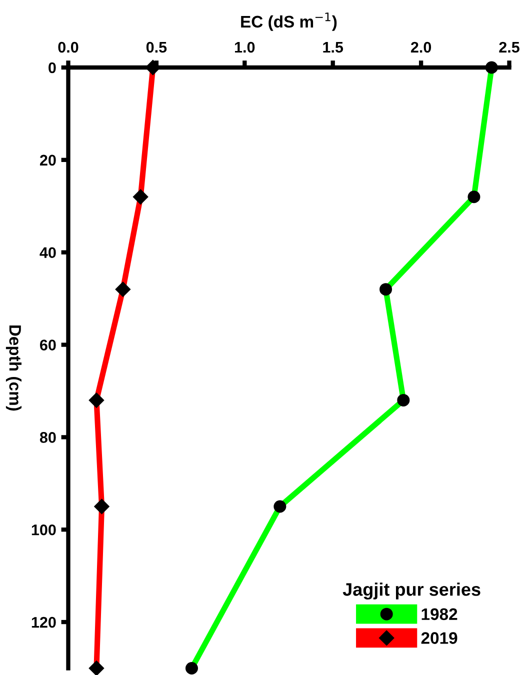  I want to click on y-tick-label: 20, so click(48, 160).